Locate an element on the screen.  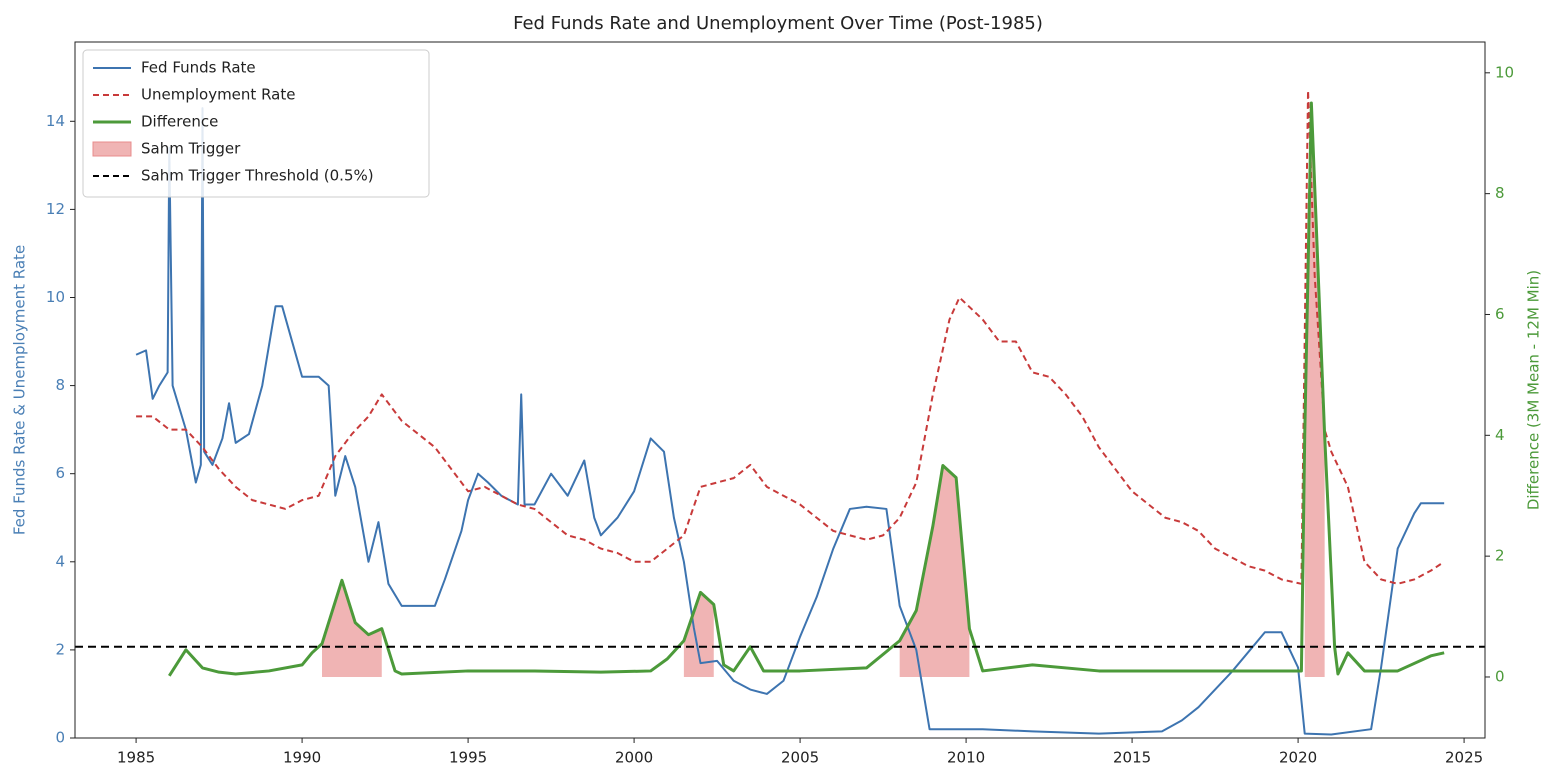
y2-tick-label: 2 is located at coordinates (1500, 556).